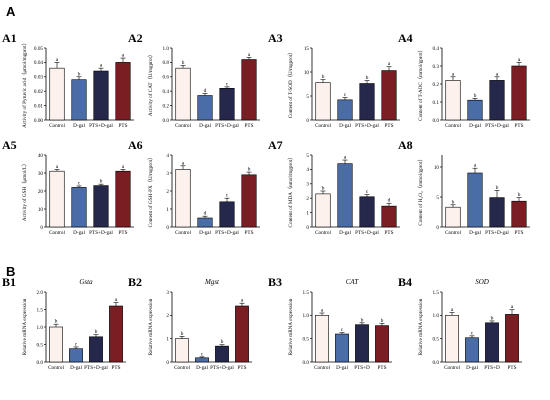 The image size is (550, 400). What do you see at coordinates (38, 63) in the screenshot?
I see `y-tick-label: 0.04` at bounding box center [38, 63].